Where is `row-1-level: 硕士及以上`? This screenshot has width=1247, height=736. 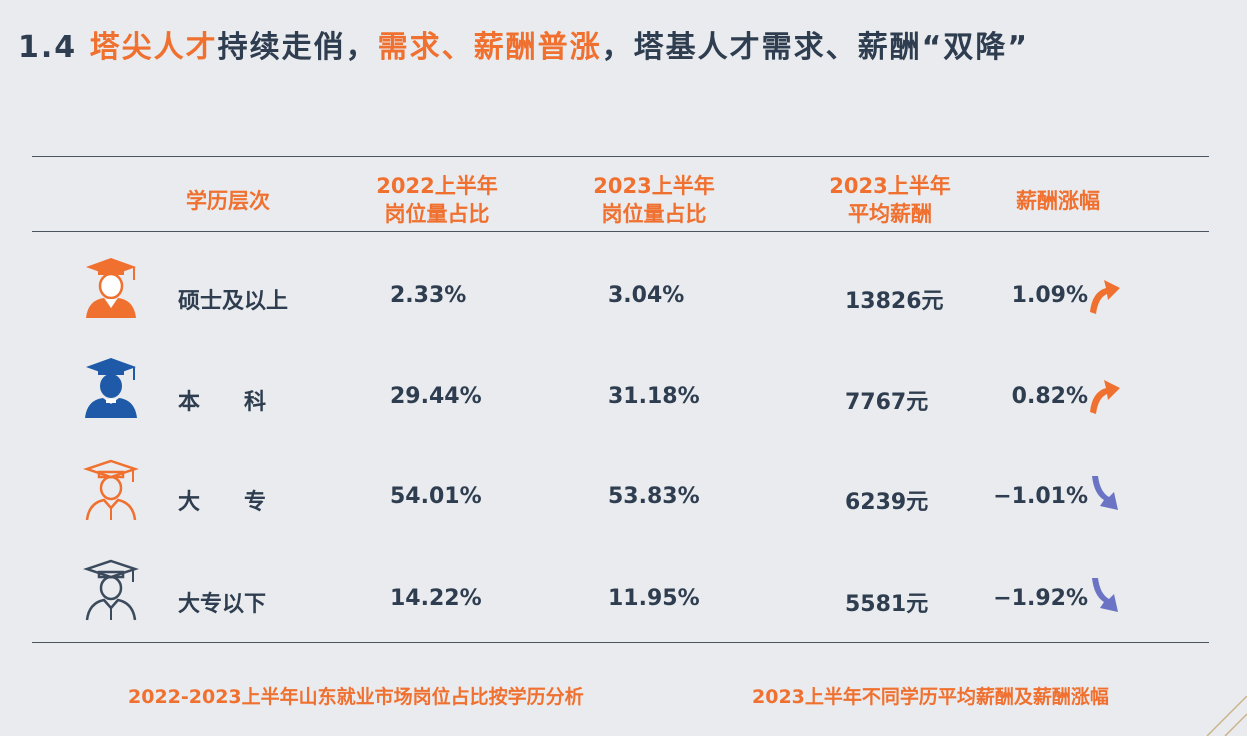 row-1-level: 硕士及以上 is located at coordinates (233, 301).